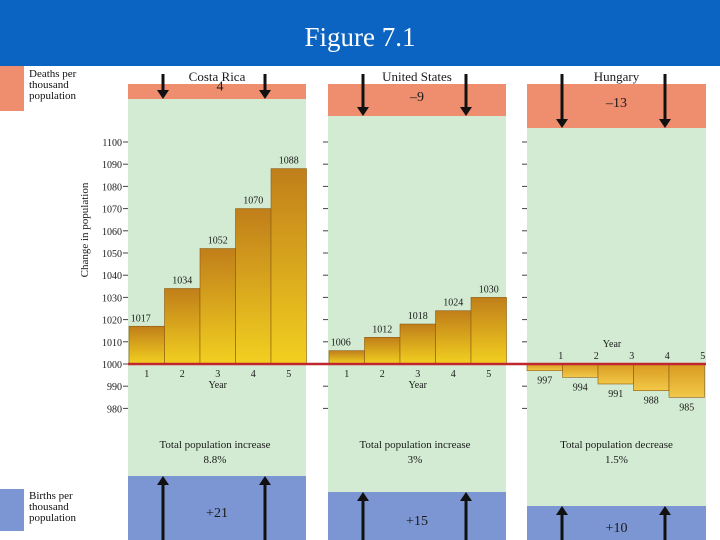 The height and width of the screenshot is (540, 720). What do you see at coordinates (112, 187) in the screenshot?
I see `y-tick-label: 1080` at bounding box center [112, 187].